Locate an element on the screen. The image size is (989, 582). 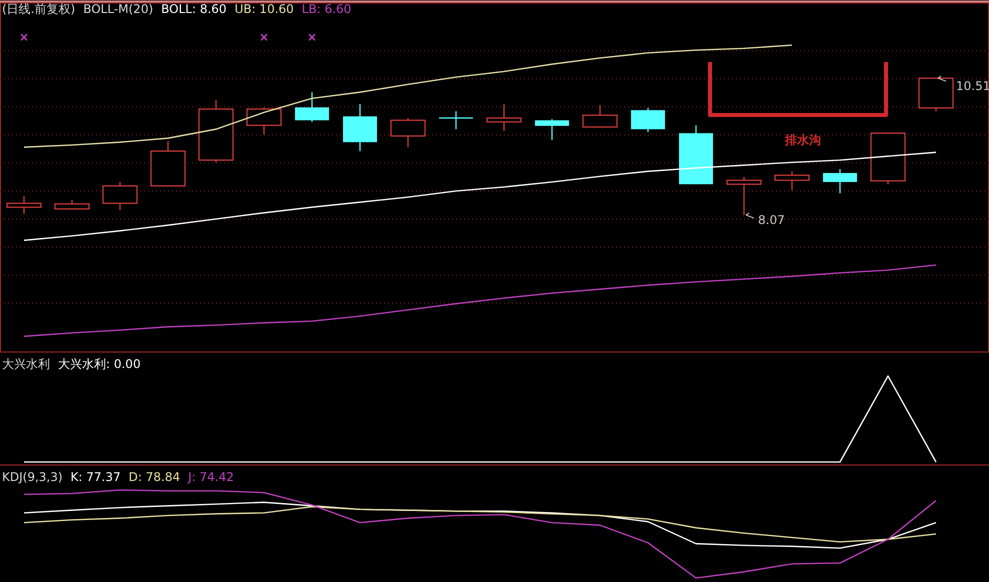
text: BOLL: 8.60 is located at coordinates (194, 9).